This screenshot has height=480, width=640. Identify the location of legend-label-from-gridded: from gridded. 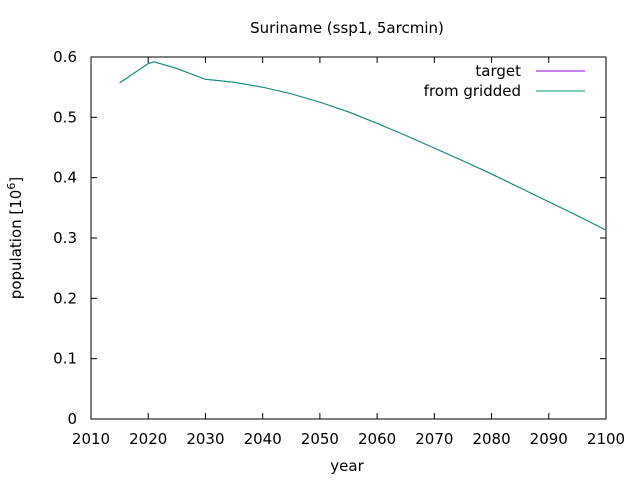
(472, 91).